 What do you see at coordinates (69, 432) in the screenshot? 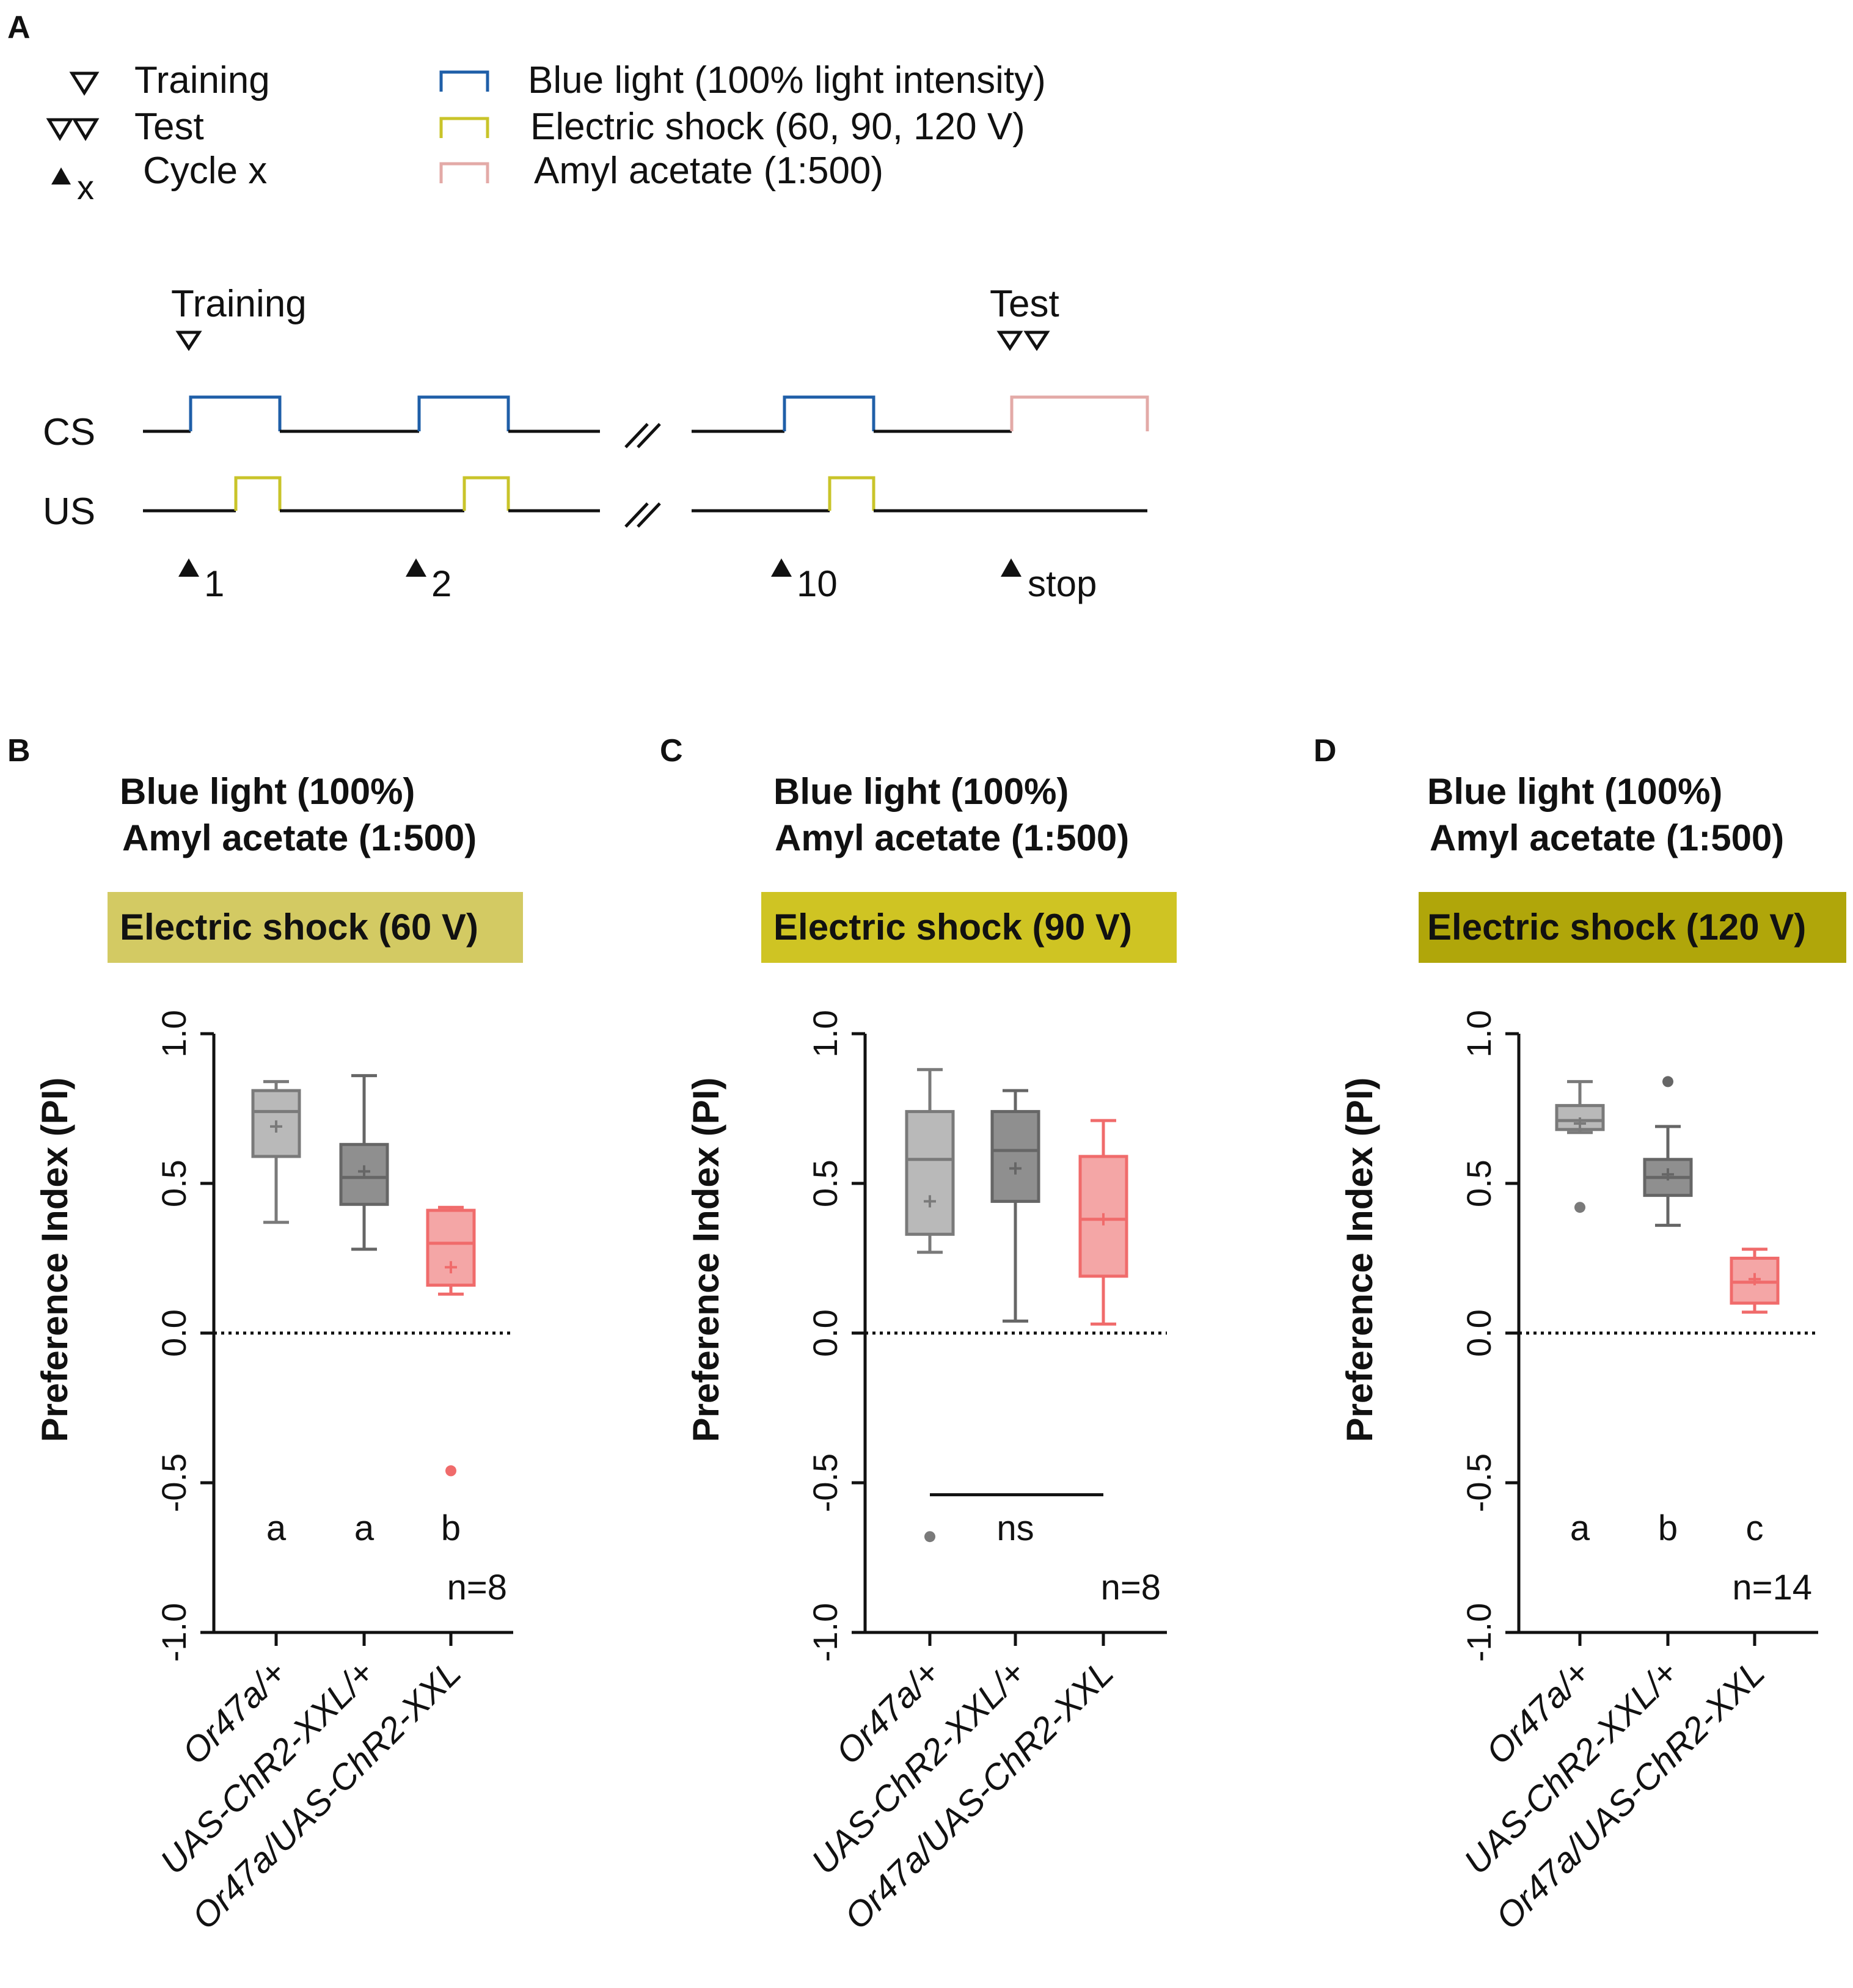
I see `cs-label: CS` at bounding box center [69, 432].